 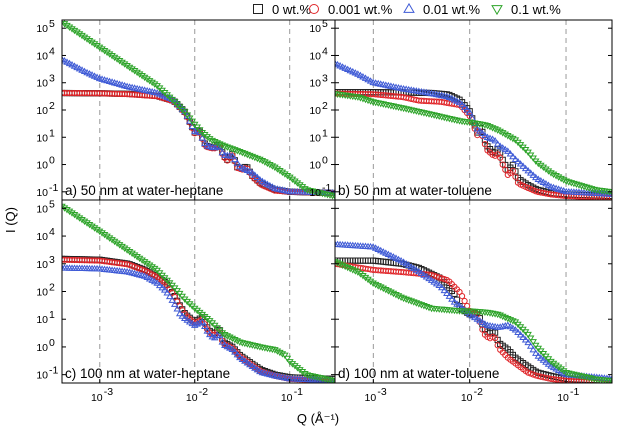 I want to click on series, so click(x=198, y=143).